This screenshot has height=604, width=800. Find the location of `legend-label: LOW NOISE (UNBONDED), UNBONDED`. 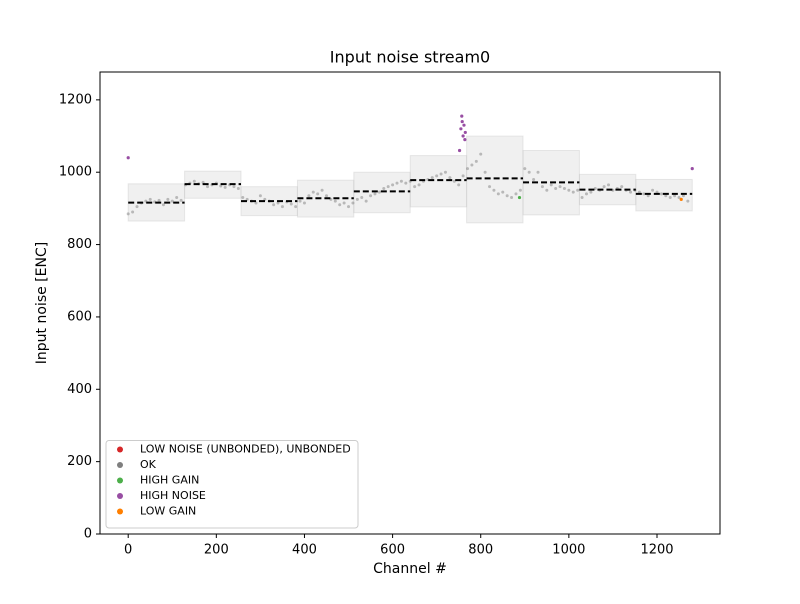

legend-label: LOW NOISE (UNBONDED), UNBONDED is located at coordinates (245, 449).